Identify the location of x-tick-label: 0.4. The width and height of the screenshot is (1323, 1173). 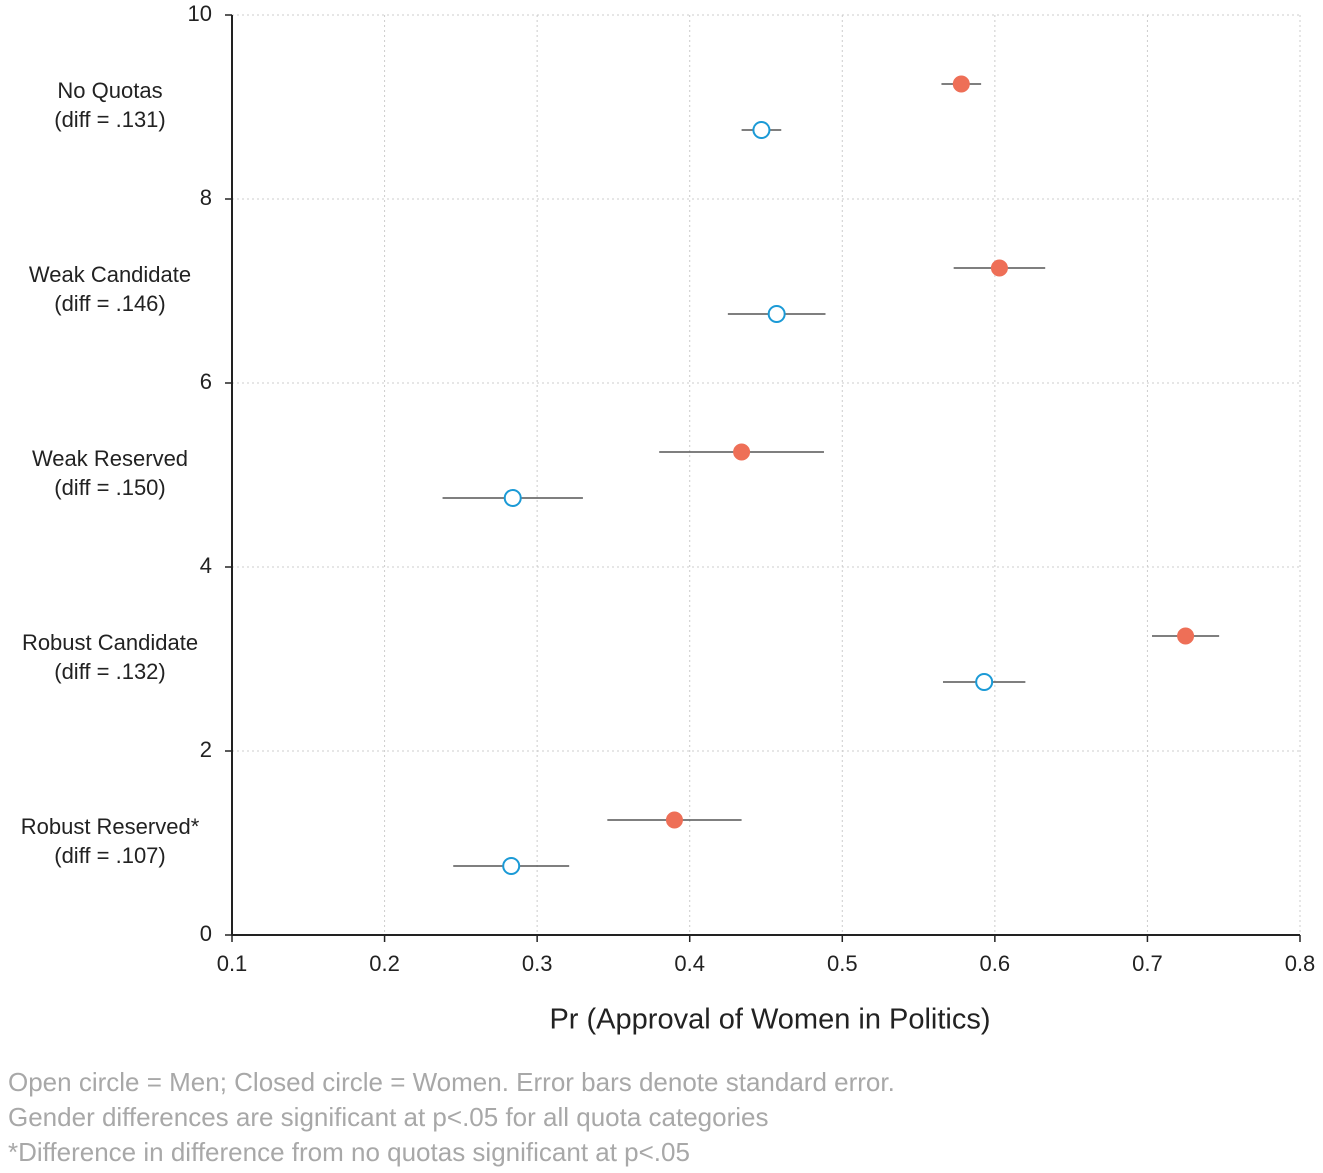
(689, 963).